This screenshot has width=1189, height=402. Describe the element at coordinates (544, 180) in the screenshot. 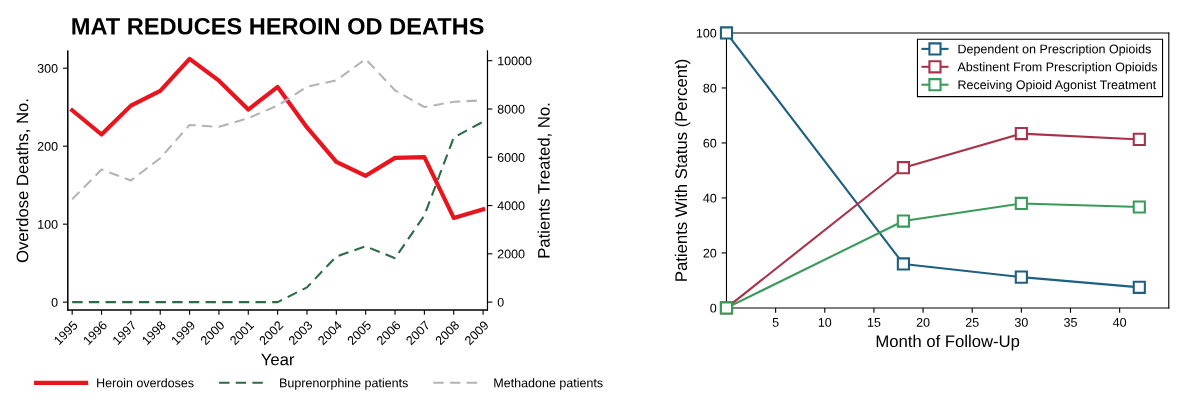

I see `y2-axis-title: Patients Treated, No.` at that location.